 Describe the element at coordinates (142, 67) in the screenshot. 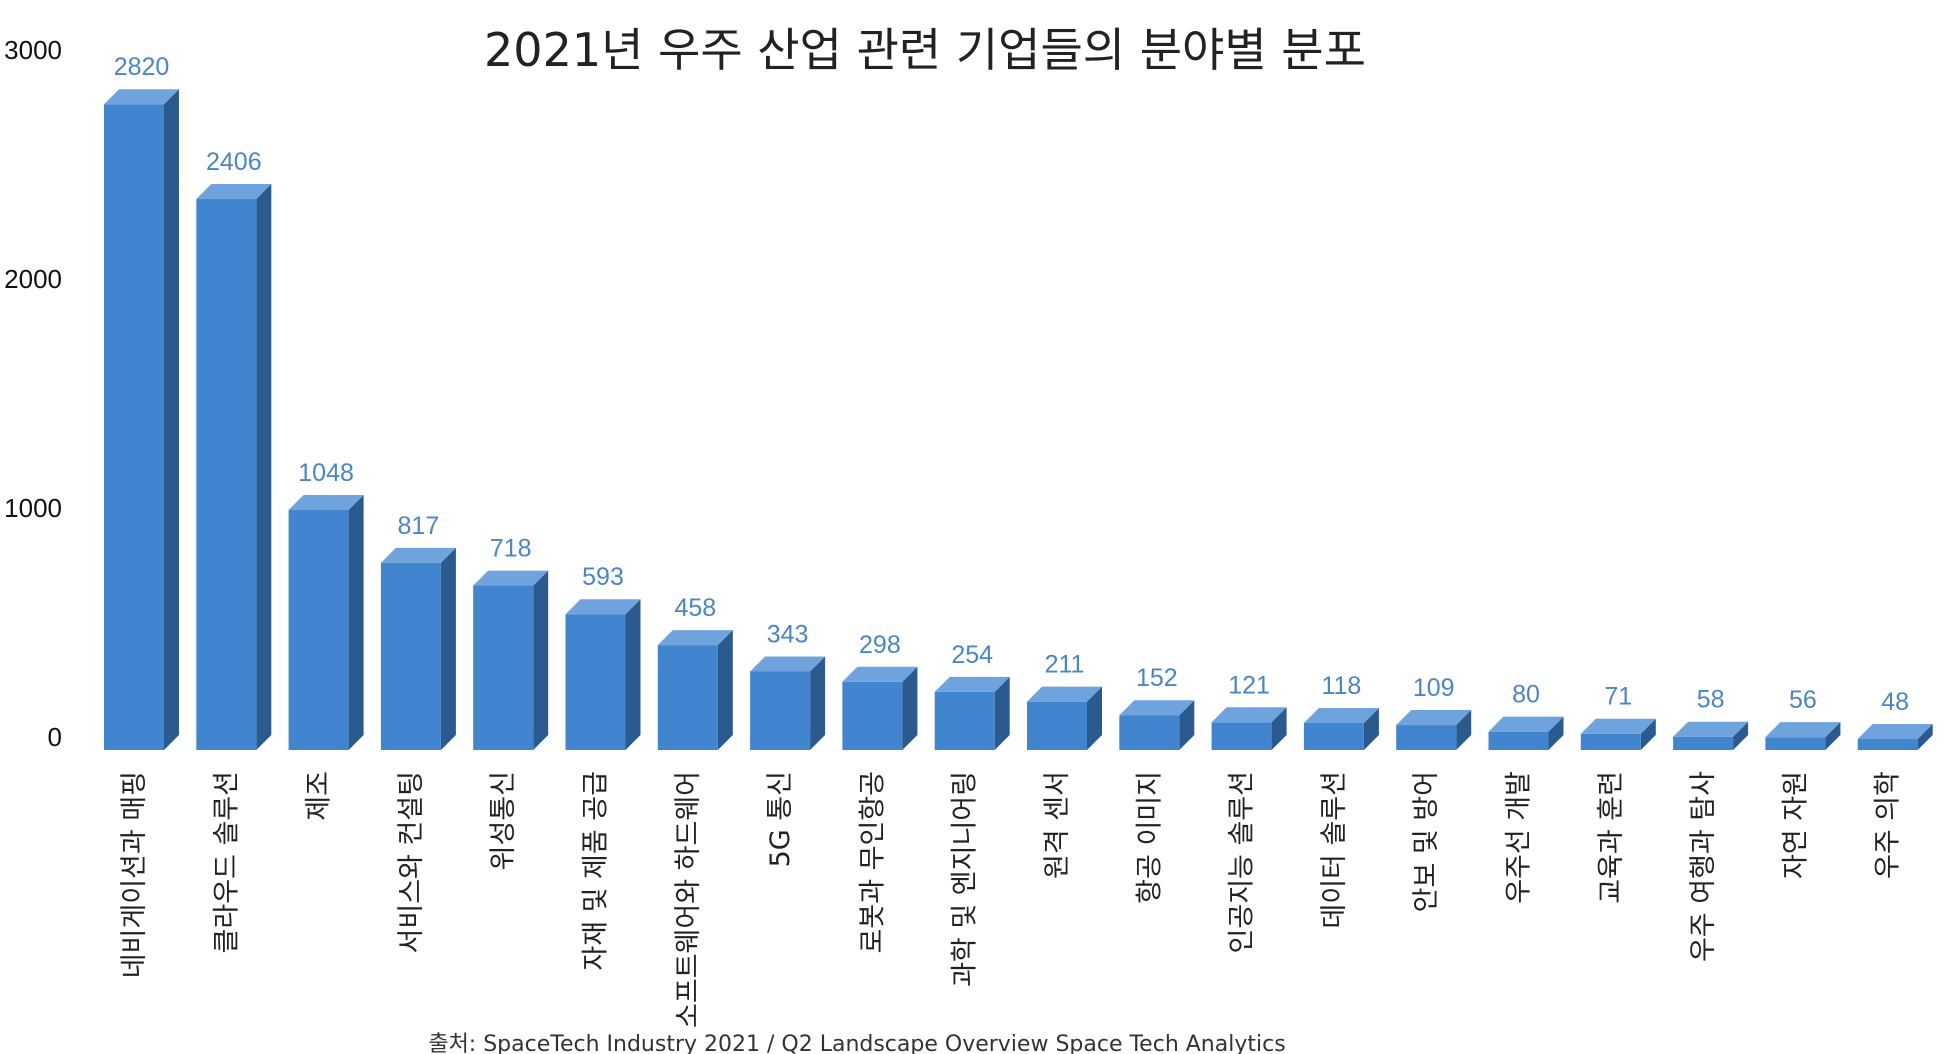

I see `value-label: 2820` at that location.